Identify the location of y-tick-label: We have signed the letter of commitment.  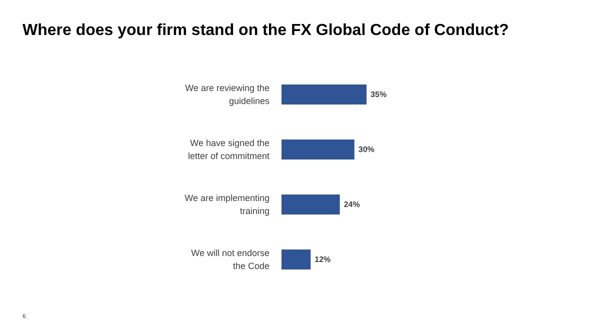
(229, 149).